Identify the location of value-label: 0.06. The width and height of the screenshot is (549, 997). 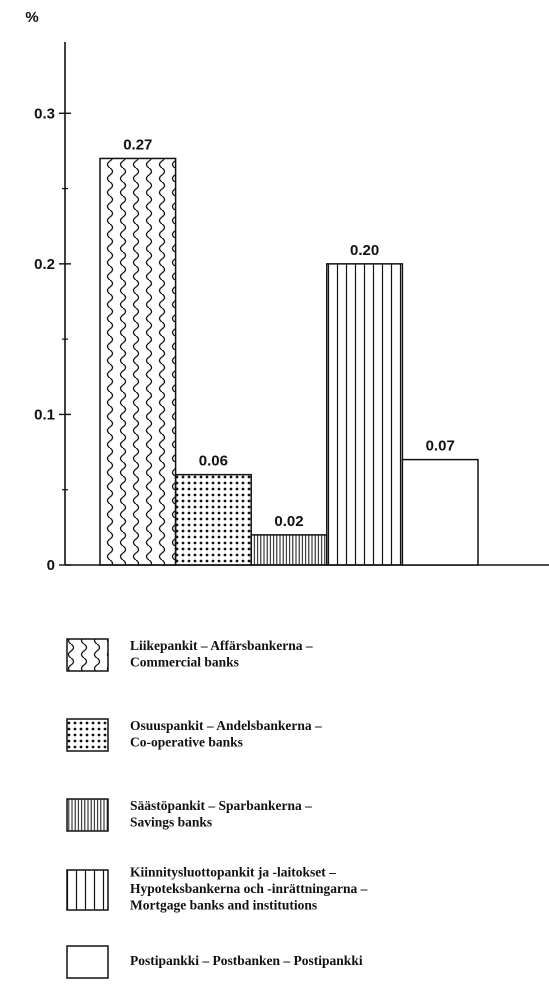
(213, 461).